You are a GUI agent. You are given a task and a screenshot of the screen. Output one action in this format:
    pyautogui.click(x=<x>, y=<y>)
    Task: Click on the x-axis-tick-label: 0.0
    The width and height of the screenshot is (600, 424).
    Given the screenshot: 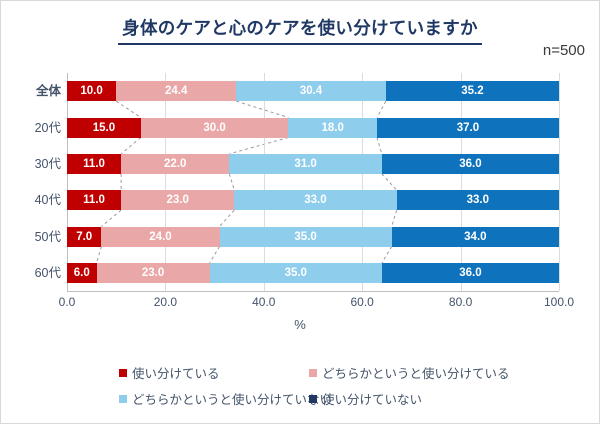 What is the action you would take?
    pyautogui.click(x=67, y=302)
    